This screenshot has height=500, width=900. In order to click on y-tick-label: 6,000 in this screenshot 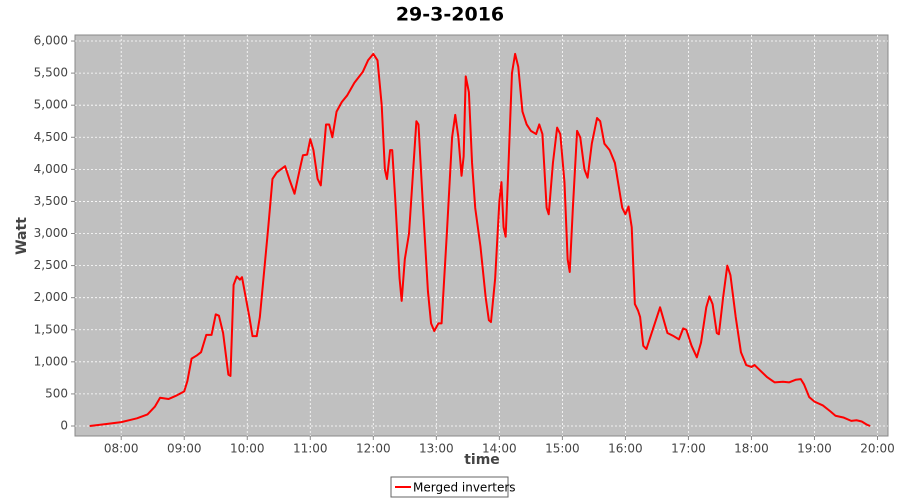, I will do `click(51, 41)`.